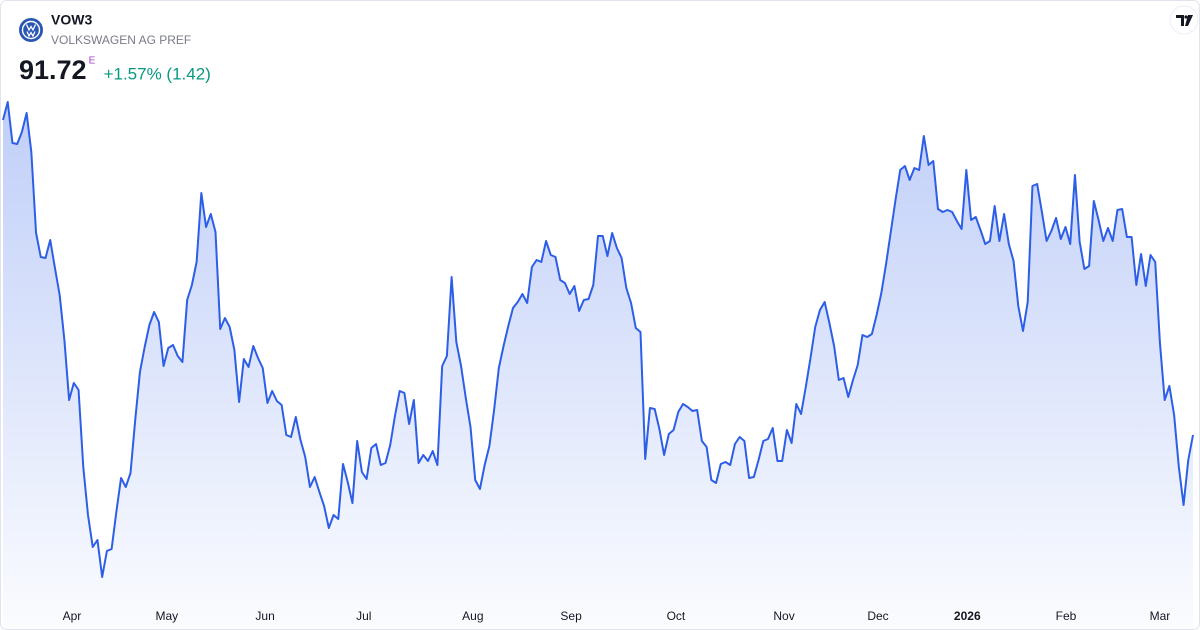 The width and height of the screenshot is (1200, 630). Describe the element at coordinates (1160, 616) in the screenshot. I see `x-tick-label: Mar` at that location.